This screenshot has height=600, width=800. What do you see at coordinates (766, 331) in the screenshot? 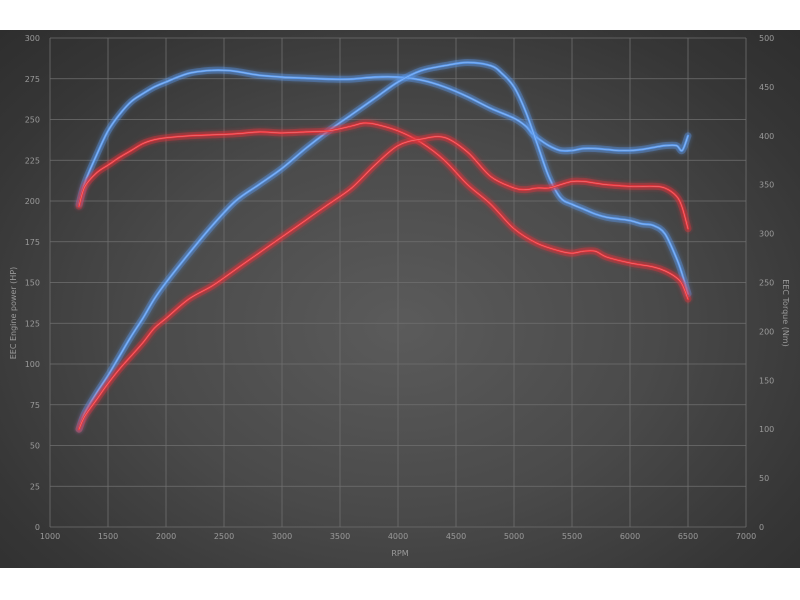
I see `y-right-tick-label: 200` at bounding box center [766, 331].